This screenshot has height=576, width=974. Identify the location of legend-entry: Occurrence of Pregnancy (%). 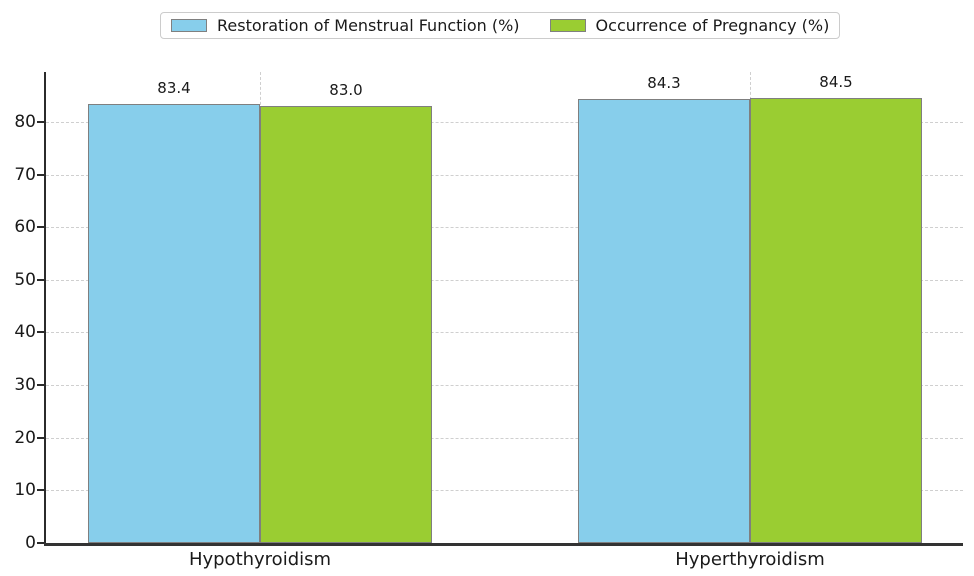
(689, 25).